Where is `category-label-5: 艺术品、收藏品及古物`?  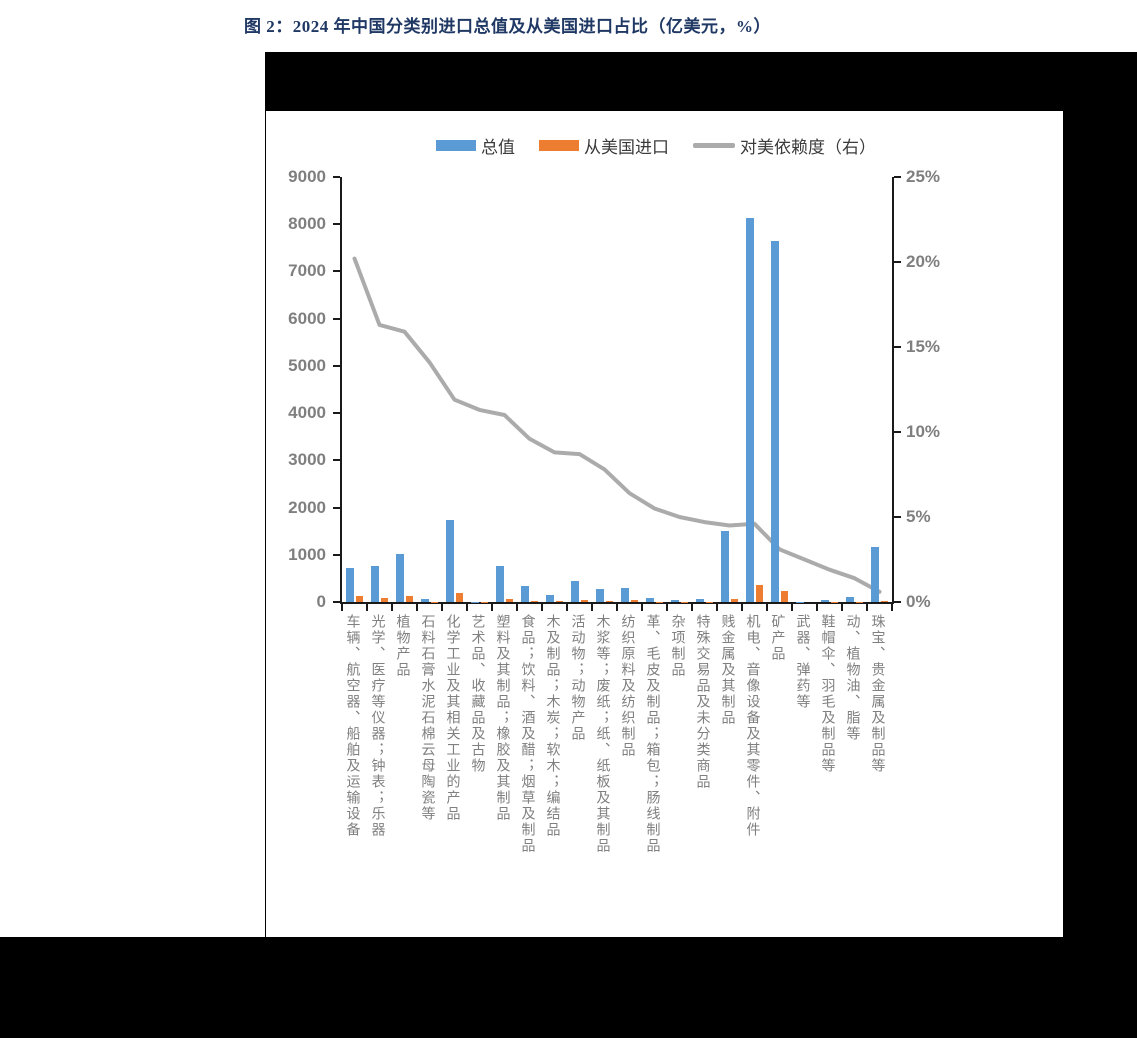 category-label-5: 艺术品、收藏品及古物 is located at coordinates (477, 694).